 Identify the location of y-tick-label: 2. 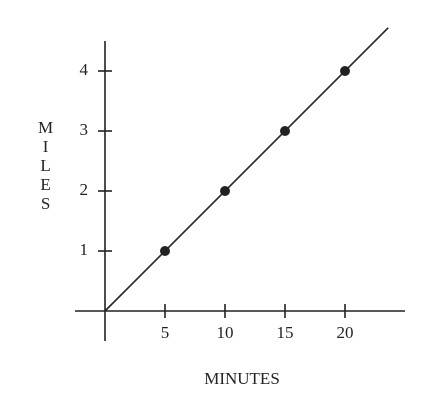
(84, 189).